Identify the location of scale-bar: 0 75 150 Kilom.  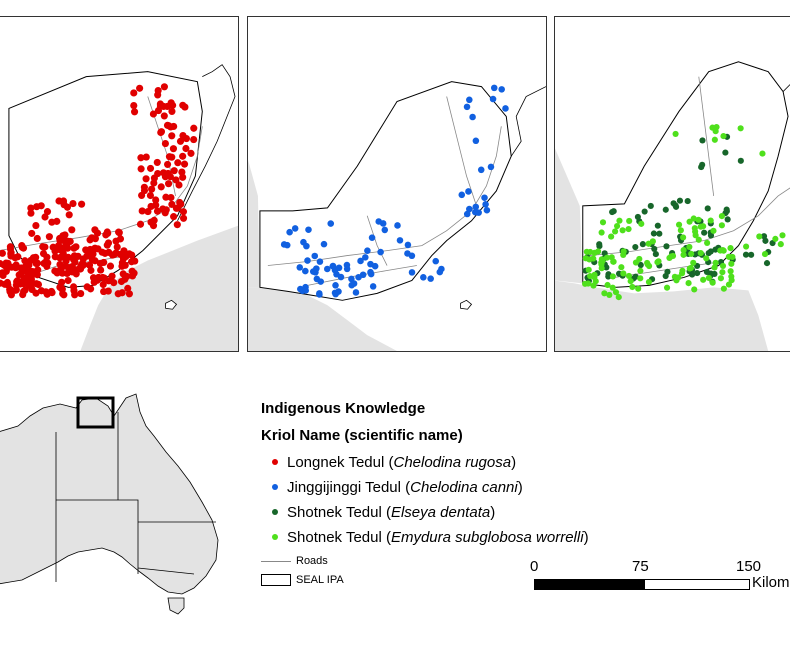
(660, 578).